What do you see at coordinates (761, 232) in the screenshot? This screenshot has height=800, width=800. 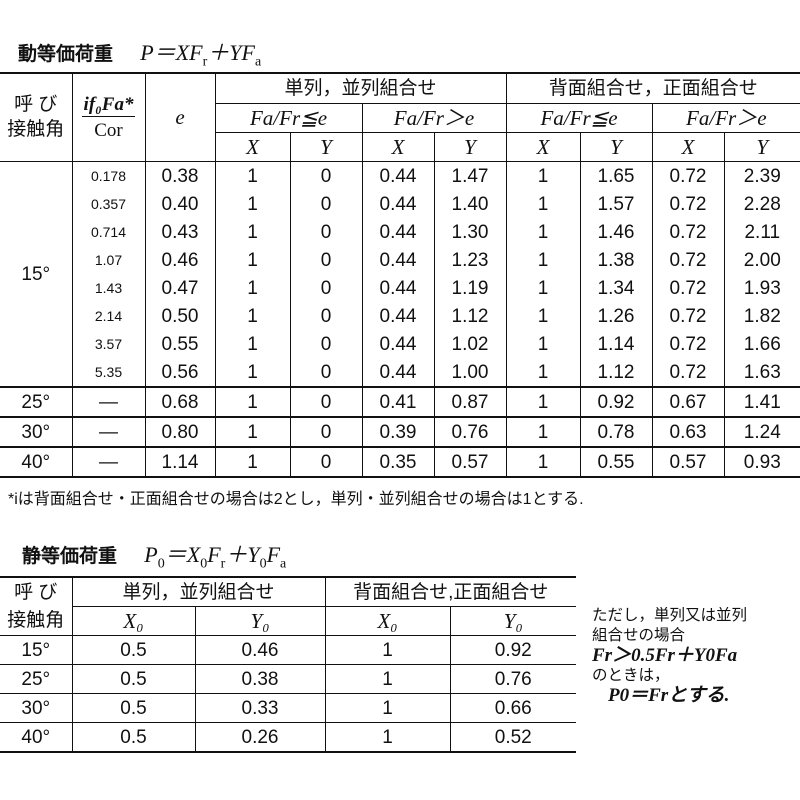 I see `cell-y4: 2.11` at bounding box center [761, 232].